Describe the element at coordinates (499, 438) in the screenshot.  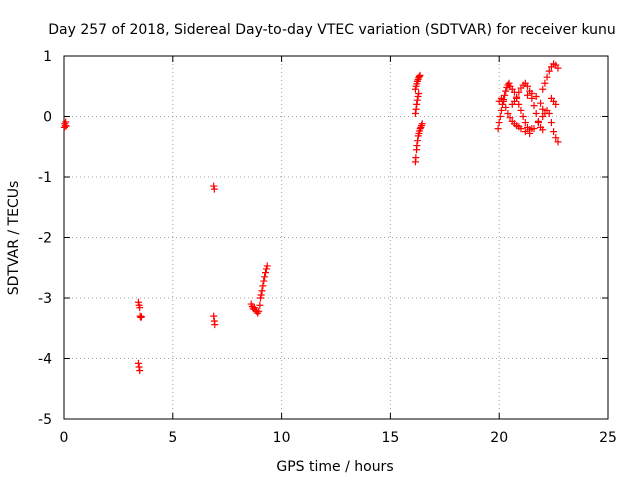
I see `x-tick-label: 20` at that location.